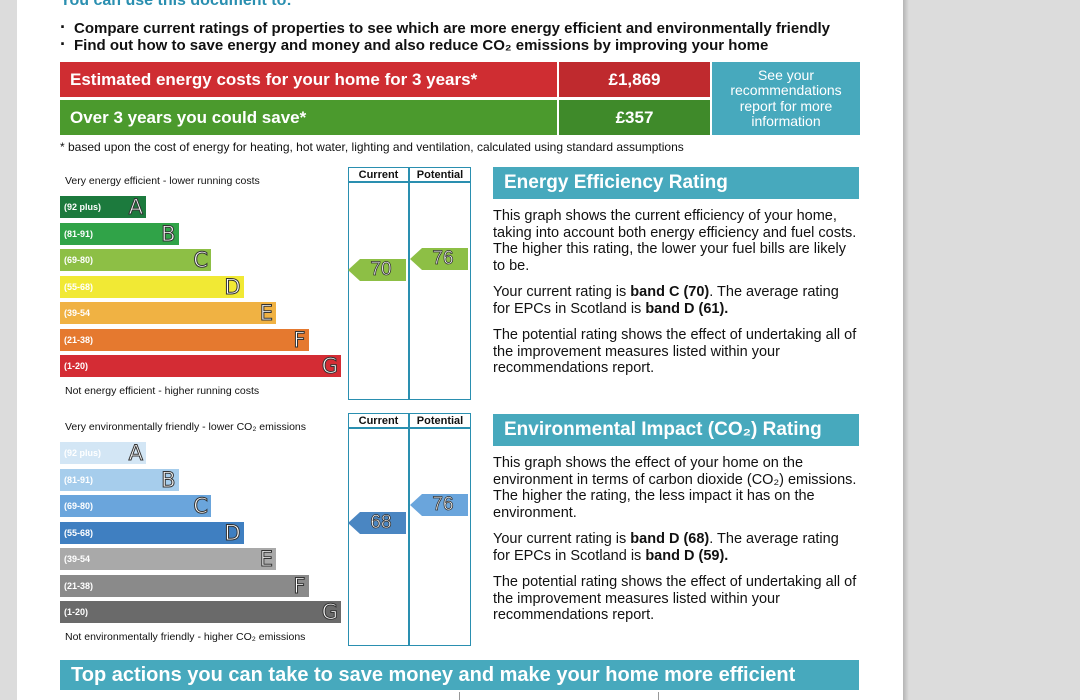  Describe the element at coordinates (440, 175) in the screenshot. I see `energy-col-potential: Potential` at that location.